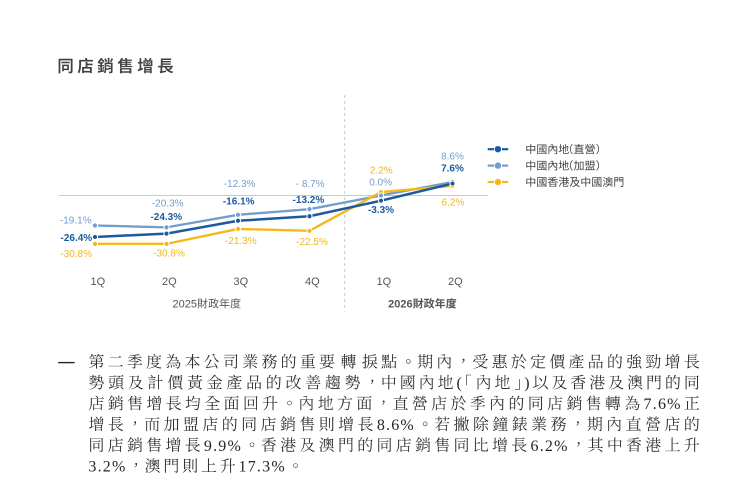  What do you see at coordinates (240, 184) in the screenshot?
I see `svg-text: -12.3%` at bounding box center [240, 184].